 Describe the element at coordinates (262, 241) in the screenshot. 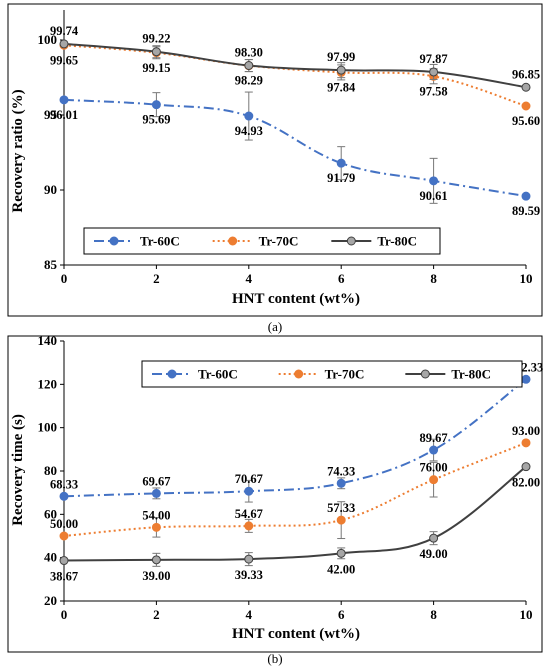

I see `panel-a-legend-box` at that location.